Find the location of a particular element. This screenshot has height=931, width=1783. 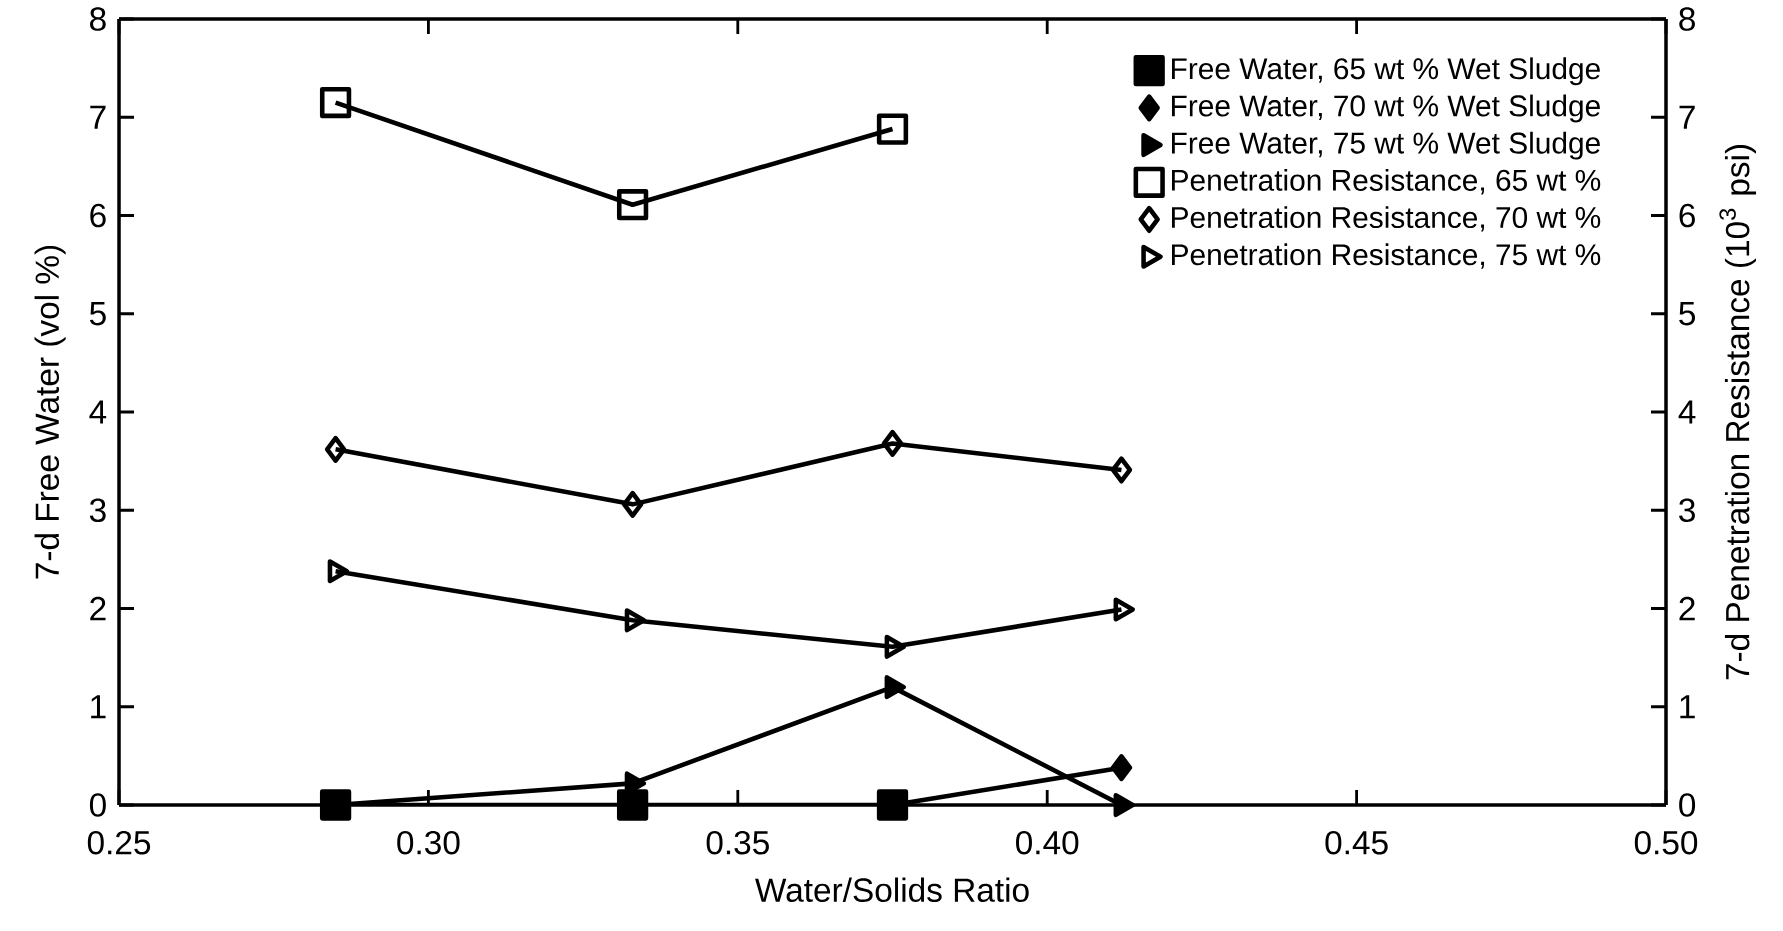

y-tick-label: 1 is located at coordinates (98, 707).